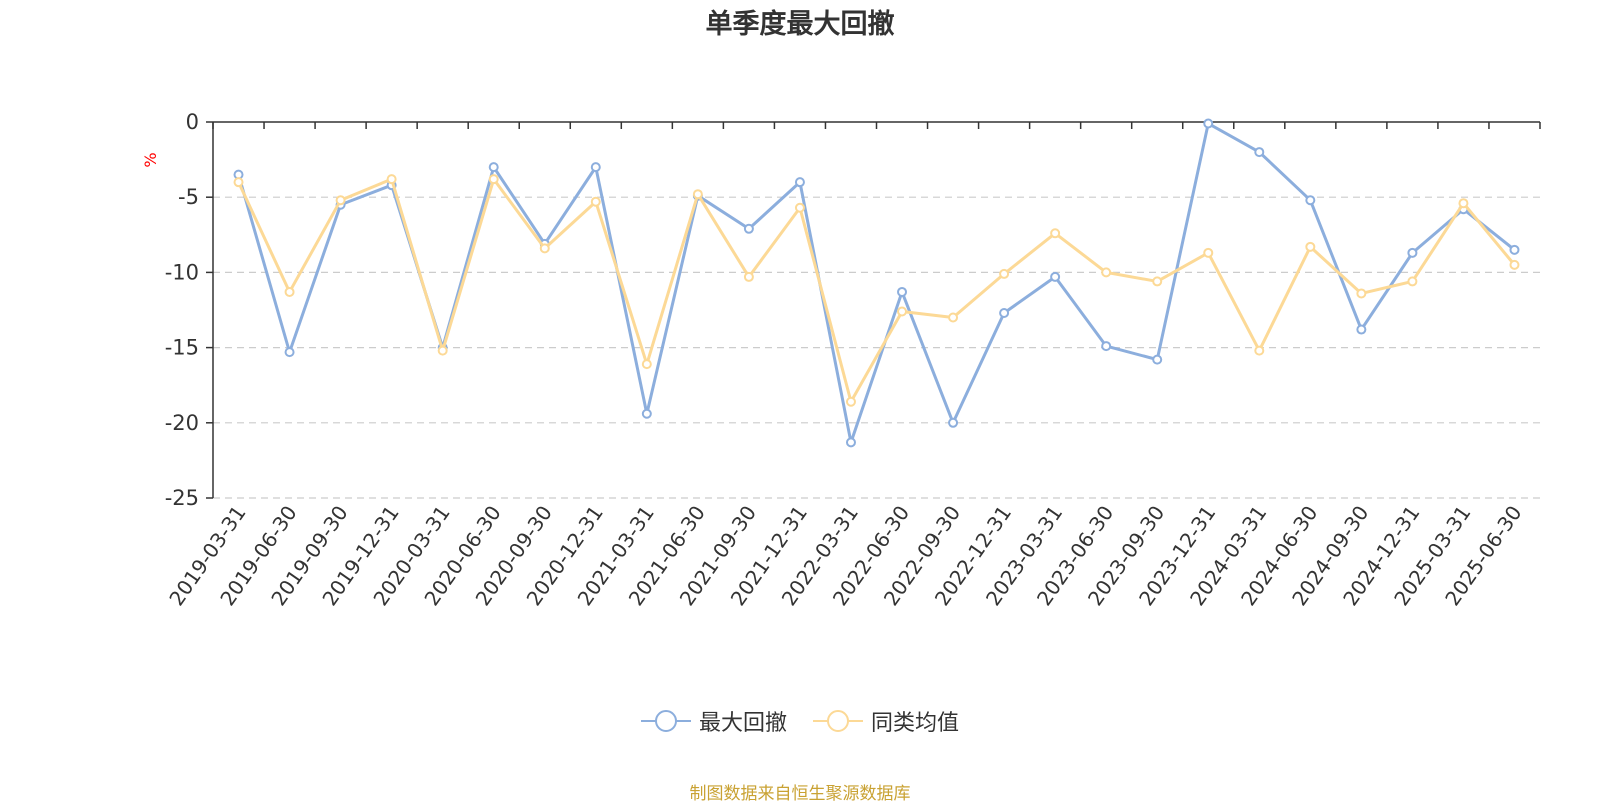 The width and height of the screenshot is (1600, 804). What do you see at coordinates (800, 24) in the screenshot?
I see `chart-title: 单季度最大回撤` at bounding box center [800, 24].